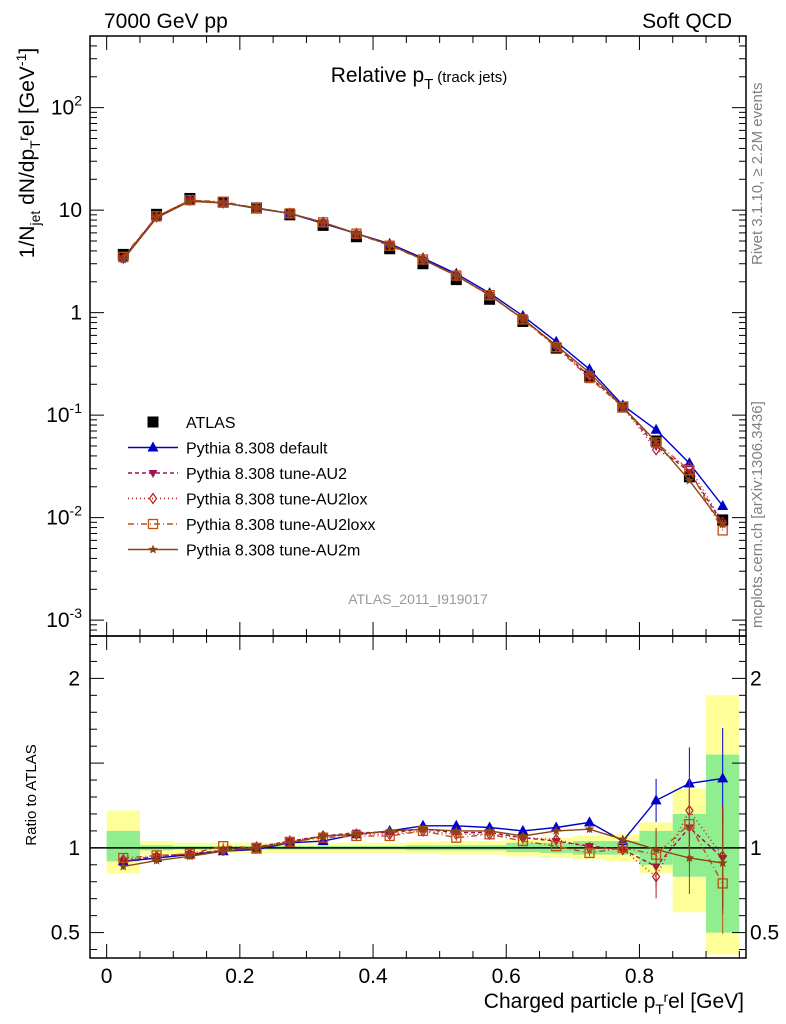 Image resolution: width=786 pixels, height=1024 pixels. What do you see at coordinates (65, 933) in the screenshot?
I see `ratio-y-tick-label: 0.5` at bounding box center [65, 933].